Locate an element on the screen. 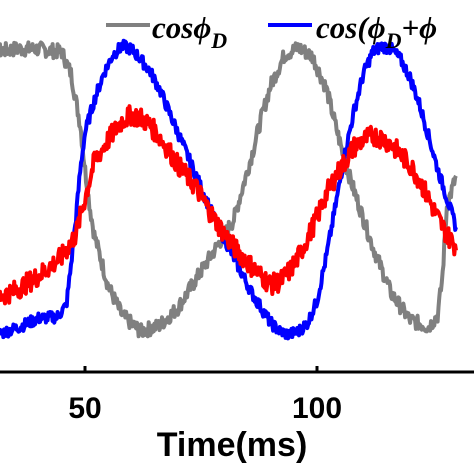  x-axis-title: Time(ms) is located at coordinates (232, 445).